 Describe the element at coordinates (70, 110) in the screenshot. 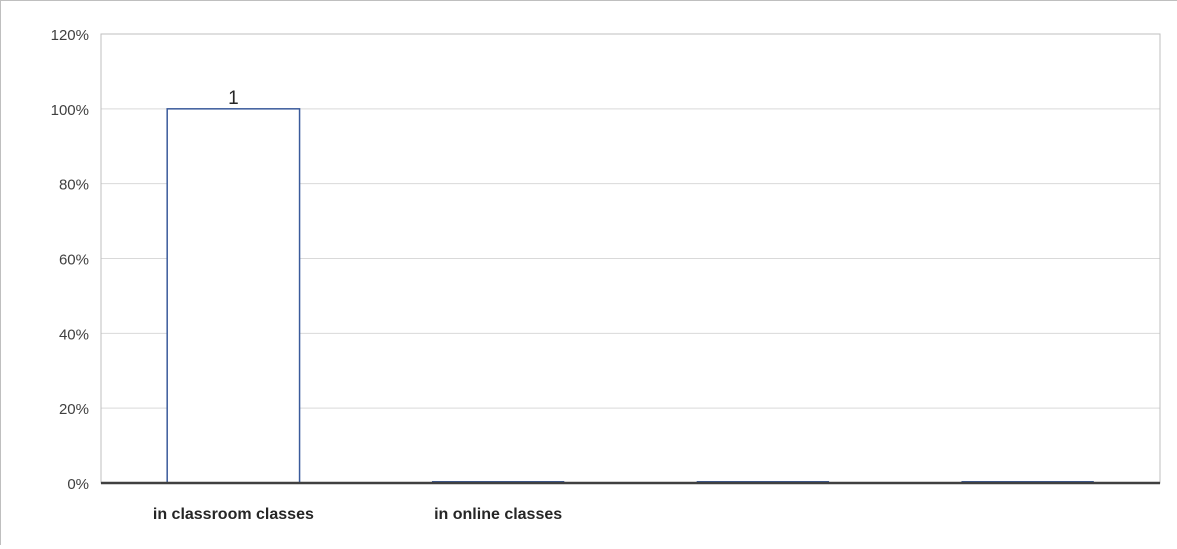

I see `y-tick-label: 100%` at that location.